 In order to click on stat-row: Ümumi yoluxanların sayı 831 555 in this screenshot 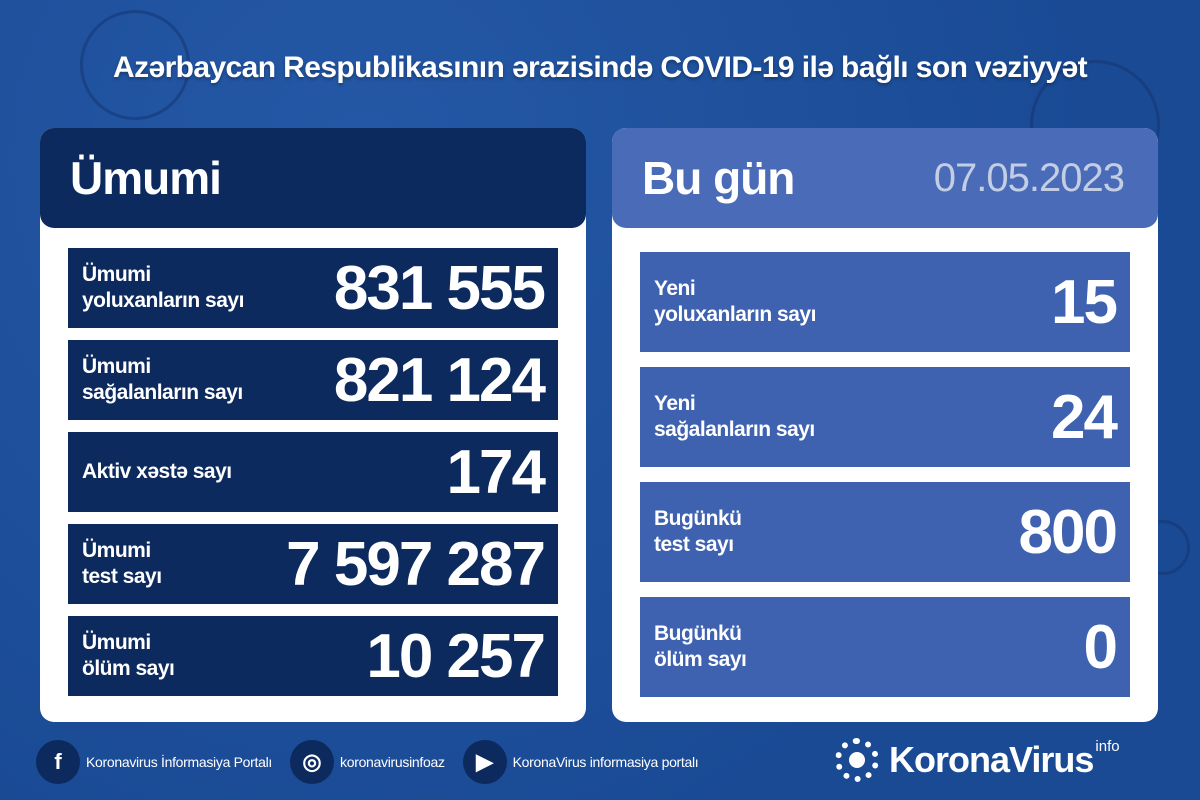, I will do `click(313, 288)`.